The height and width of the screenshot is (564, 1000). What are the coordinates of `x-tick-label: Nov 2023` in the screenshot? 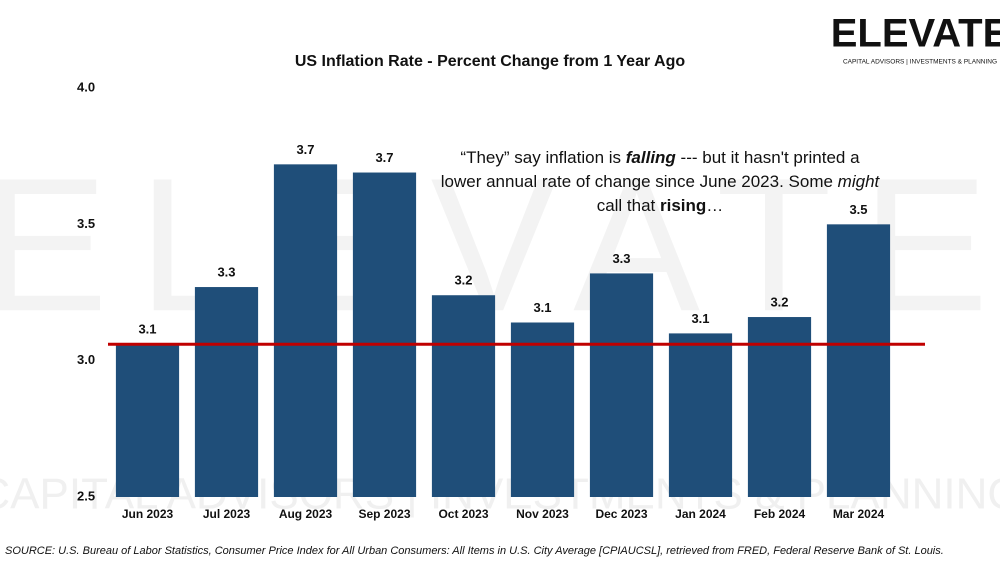 It's located at (542, 514).